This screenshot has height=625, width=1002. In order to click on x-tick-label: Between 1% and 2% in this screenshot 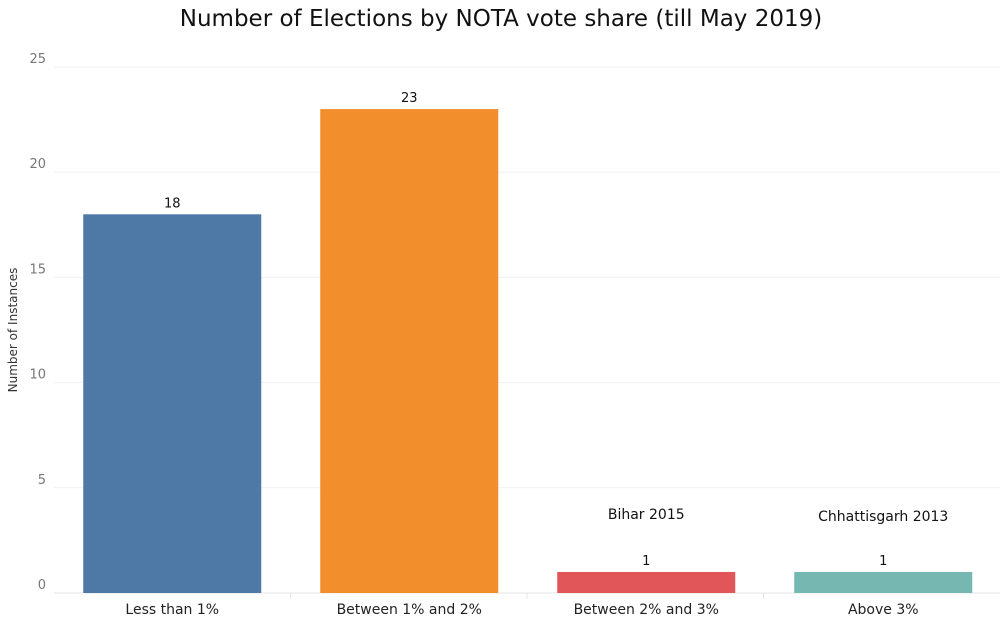, I will do `click(409, 610)`.